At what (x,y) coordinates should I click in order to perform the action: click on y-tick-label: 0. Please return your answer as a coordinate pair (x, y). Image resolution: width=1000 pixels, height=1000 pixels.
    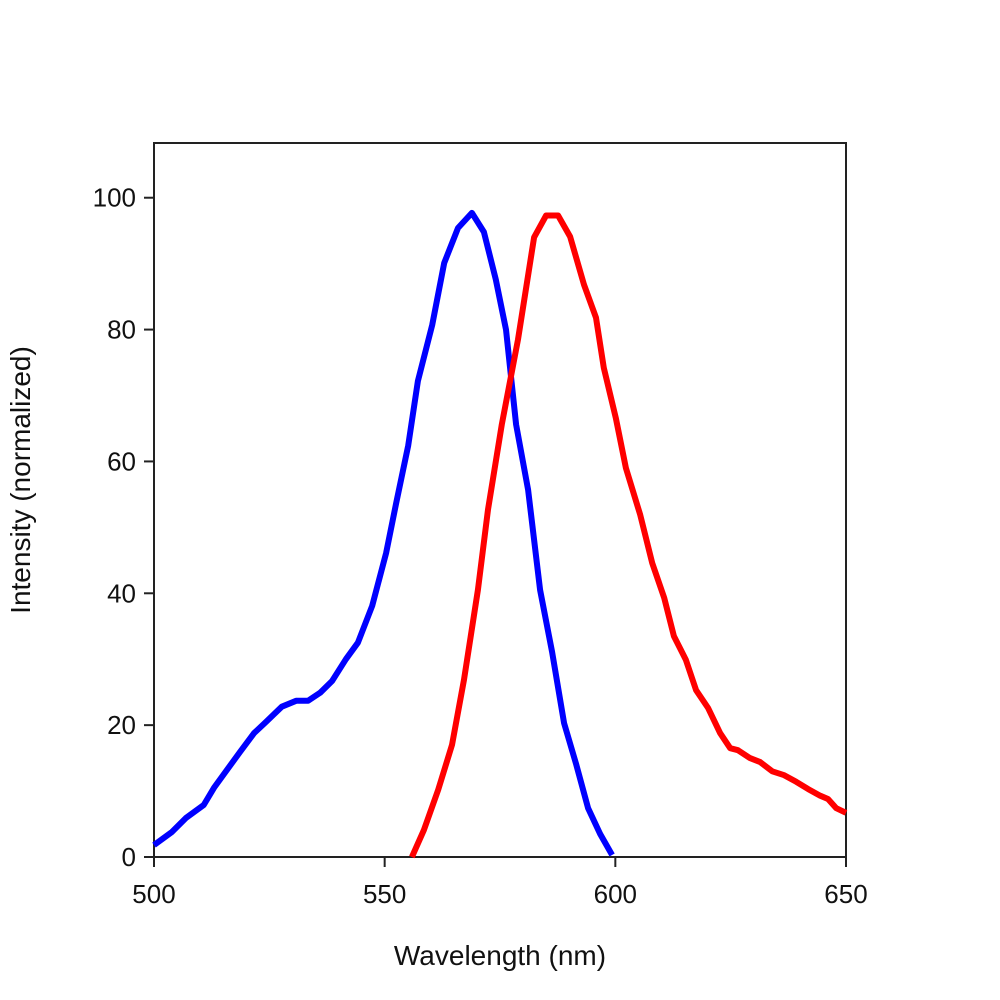
    Looking at the image, I should click on (129, 857).